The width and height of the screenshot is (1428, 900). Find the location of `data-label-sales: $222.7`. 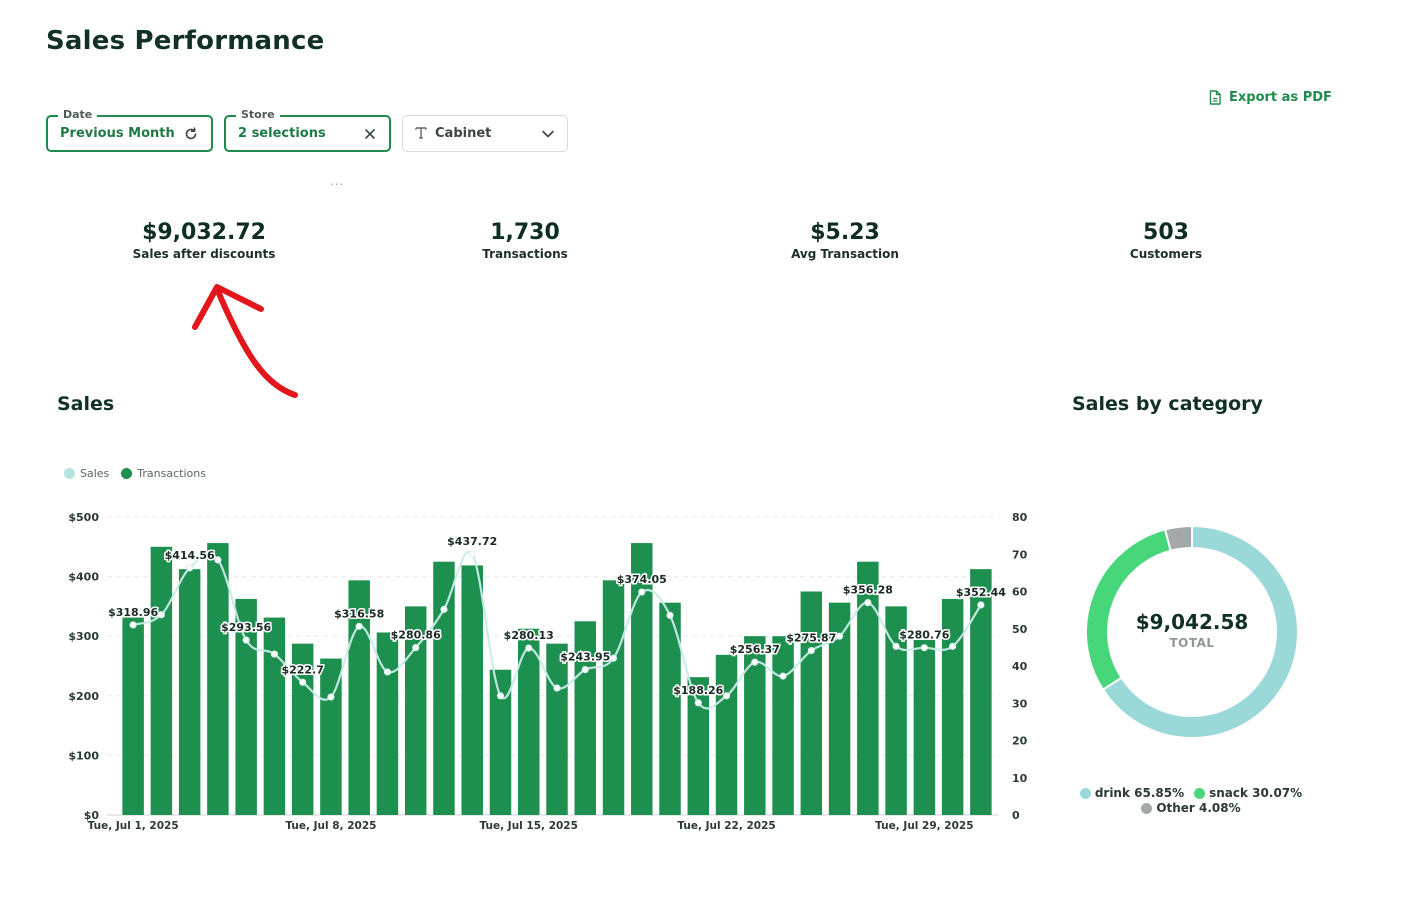

data-label-sales: $222.7 is located at coordinates (302, 669).